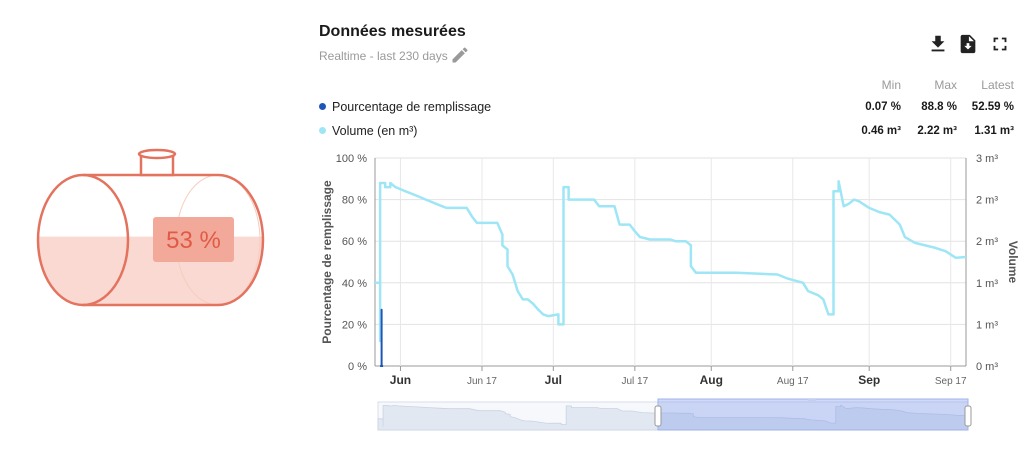  I want to click on y-right-tick-label: 3 m³, so click(987, 159).